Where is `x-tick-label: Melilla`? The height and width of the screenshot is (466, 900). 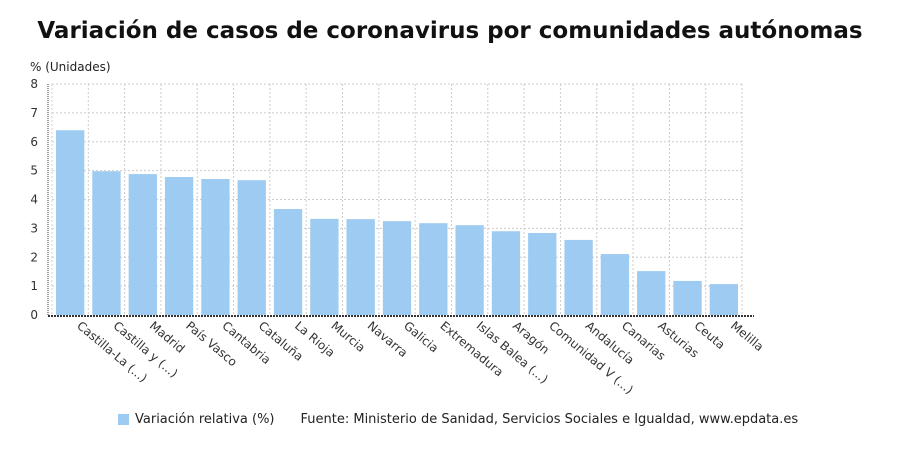
x-tick-label: Melilla is located at coordinates (747, 336).